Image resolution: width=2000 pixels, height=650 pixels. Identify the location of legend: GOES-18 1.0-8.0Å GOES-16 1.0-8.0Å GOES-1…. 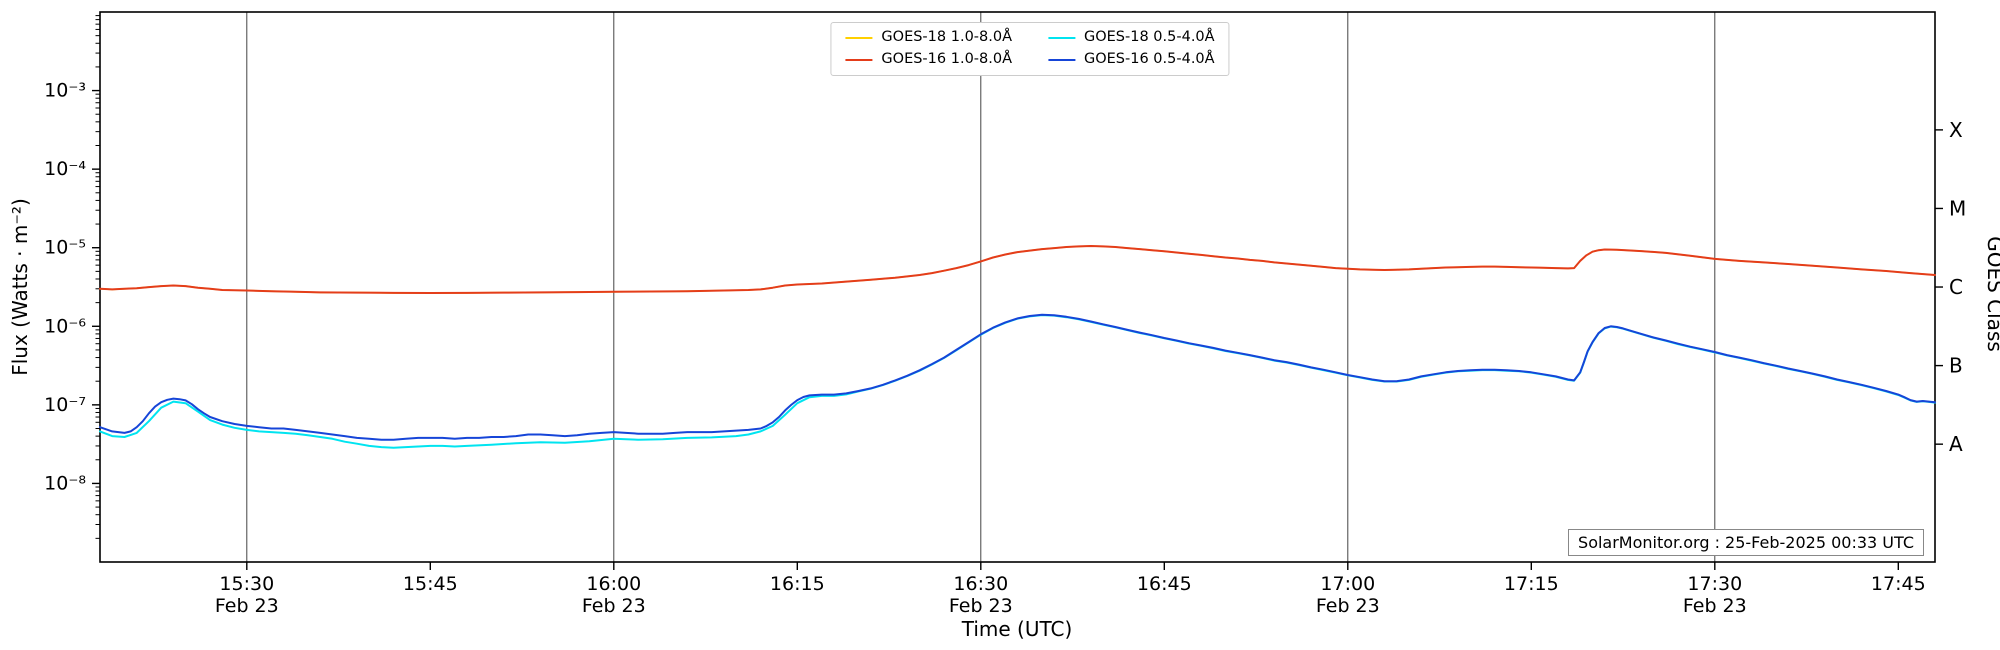
(1030, 49).